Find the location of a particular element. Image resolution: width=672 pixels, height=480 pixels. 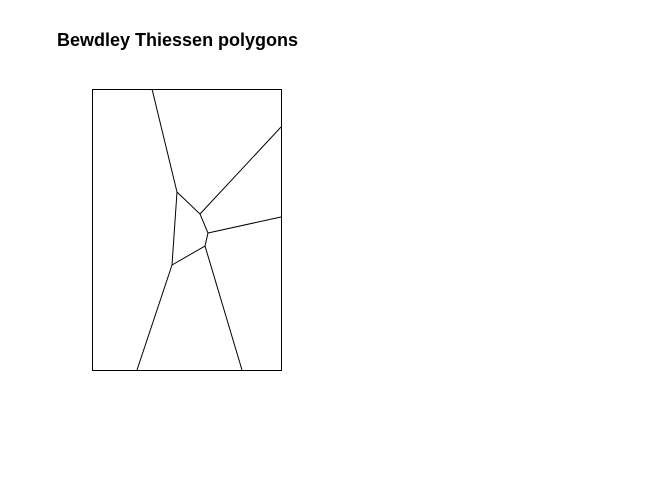

polygon-edge-bottom-right is located at coordinates (223, 308).